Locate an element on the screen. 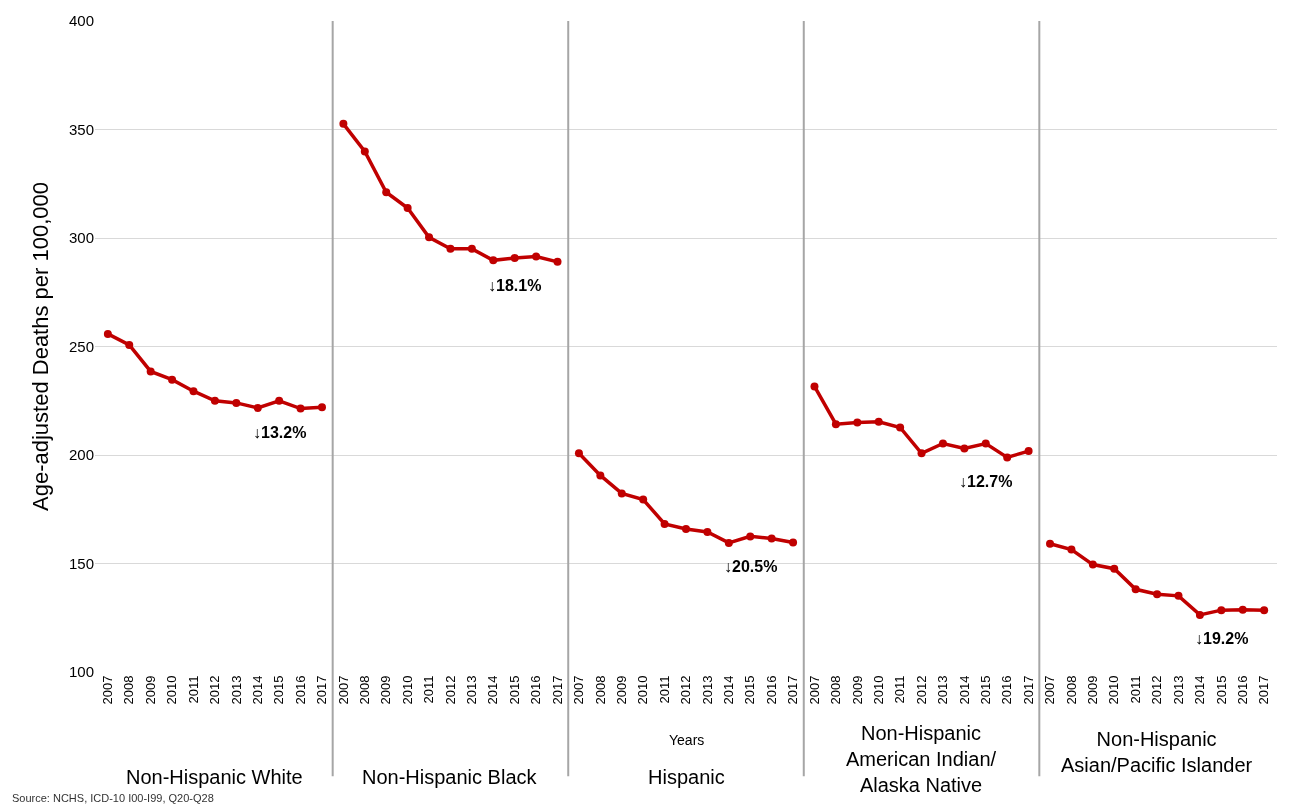  annotation: ↓18.1% is located at coordinates (515, 285).